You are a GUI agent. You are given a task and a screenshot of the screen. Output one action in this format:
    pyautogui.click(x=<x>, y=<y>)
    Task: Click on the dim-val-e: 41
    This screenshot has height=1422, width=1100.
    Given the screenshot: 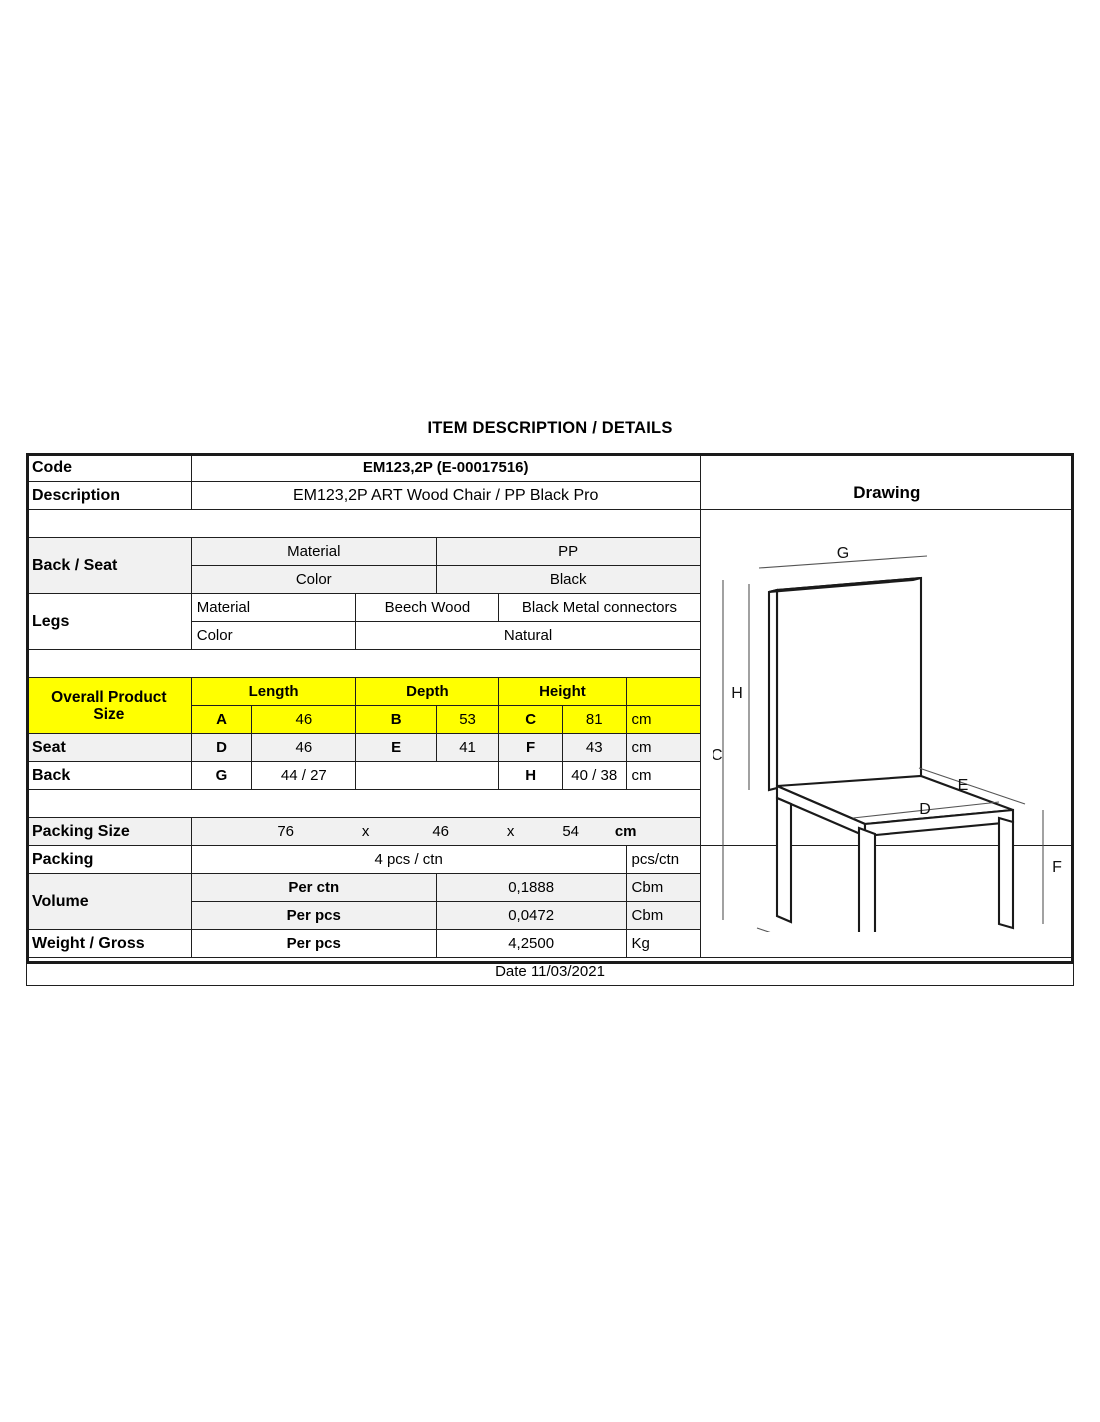 What is the action you would take?
    pyautogui.click(x=467, y=747)
    